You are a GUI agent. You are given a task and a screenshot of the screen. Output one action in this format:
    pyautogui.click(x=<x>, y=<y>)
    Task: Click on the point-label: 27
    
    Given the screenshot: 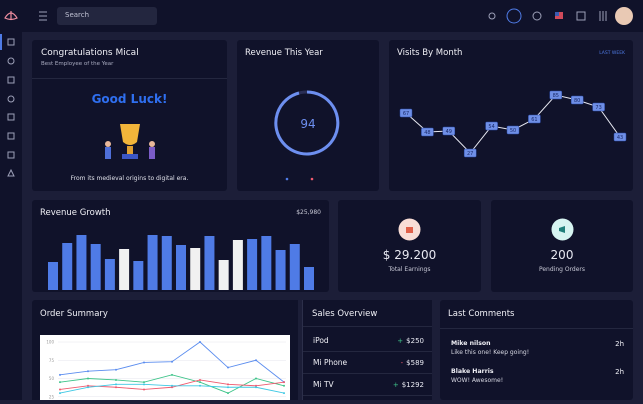 What is the action you would take?
    pyautogui.click(x=470, y=154)
    